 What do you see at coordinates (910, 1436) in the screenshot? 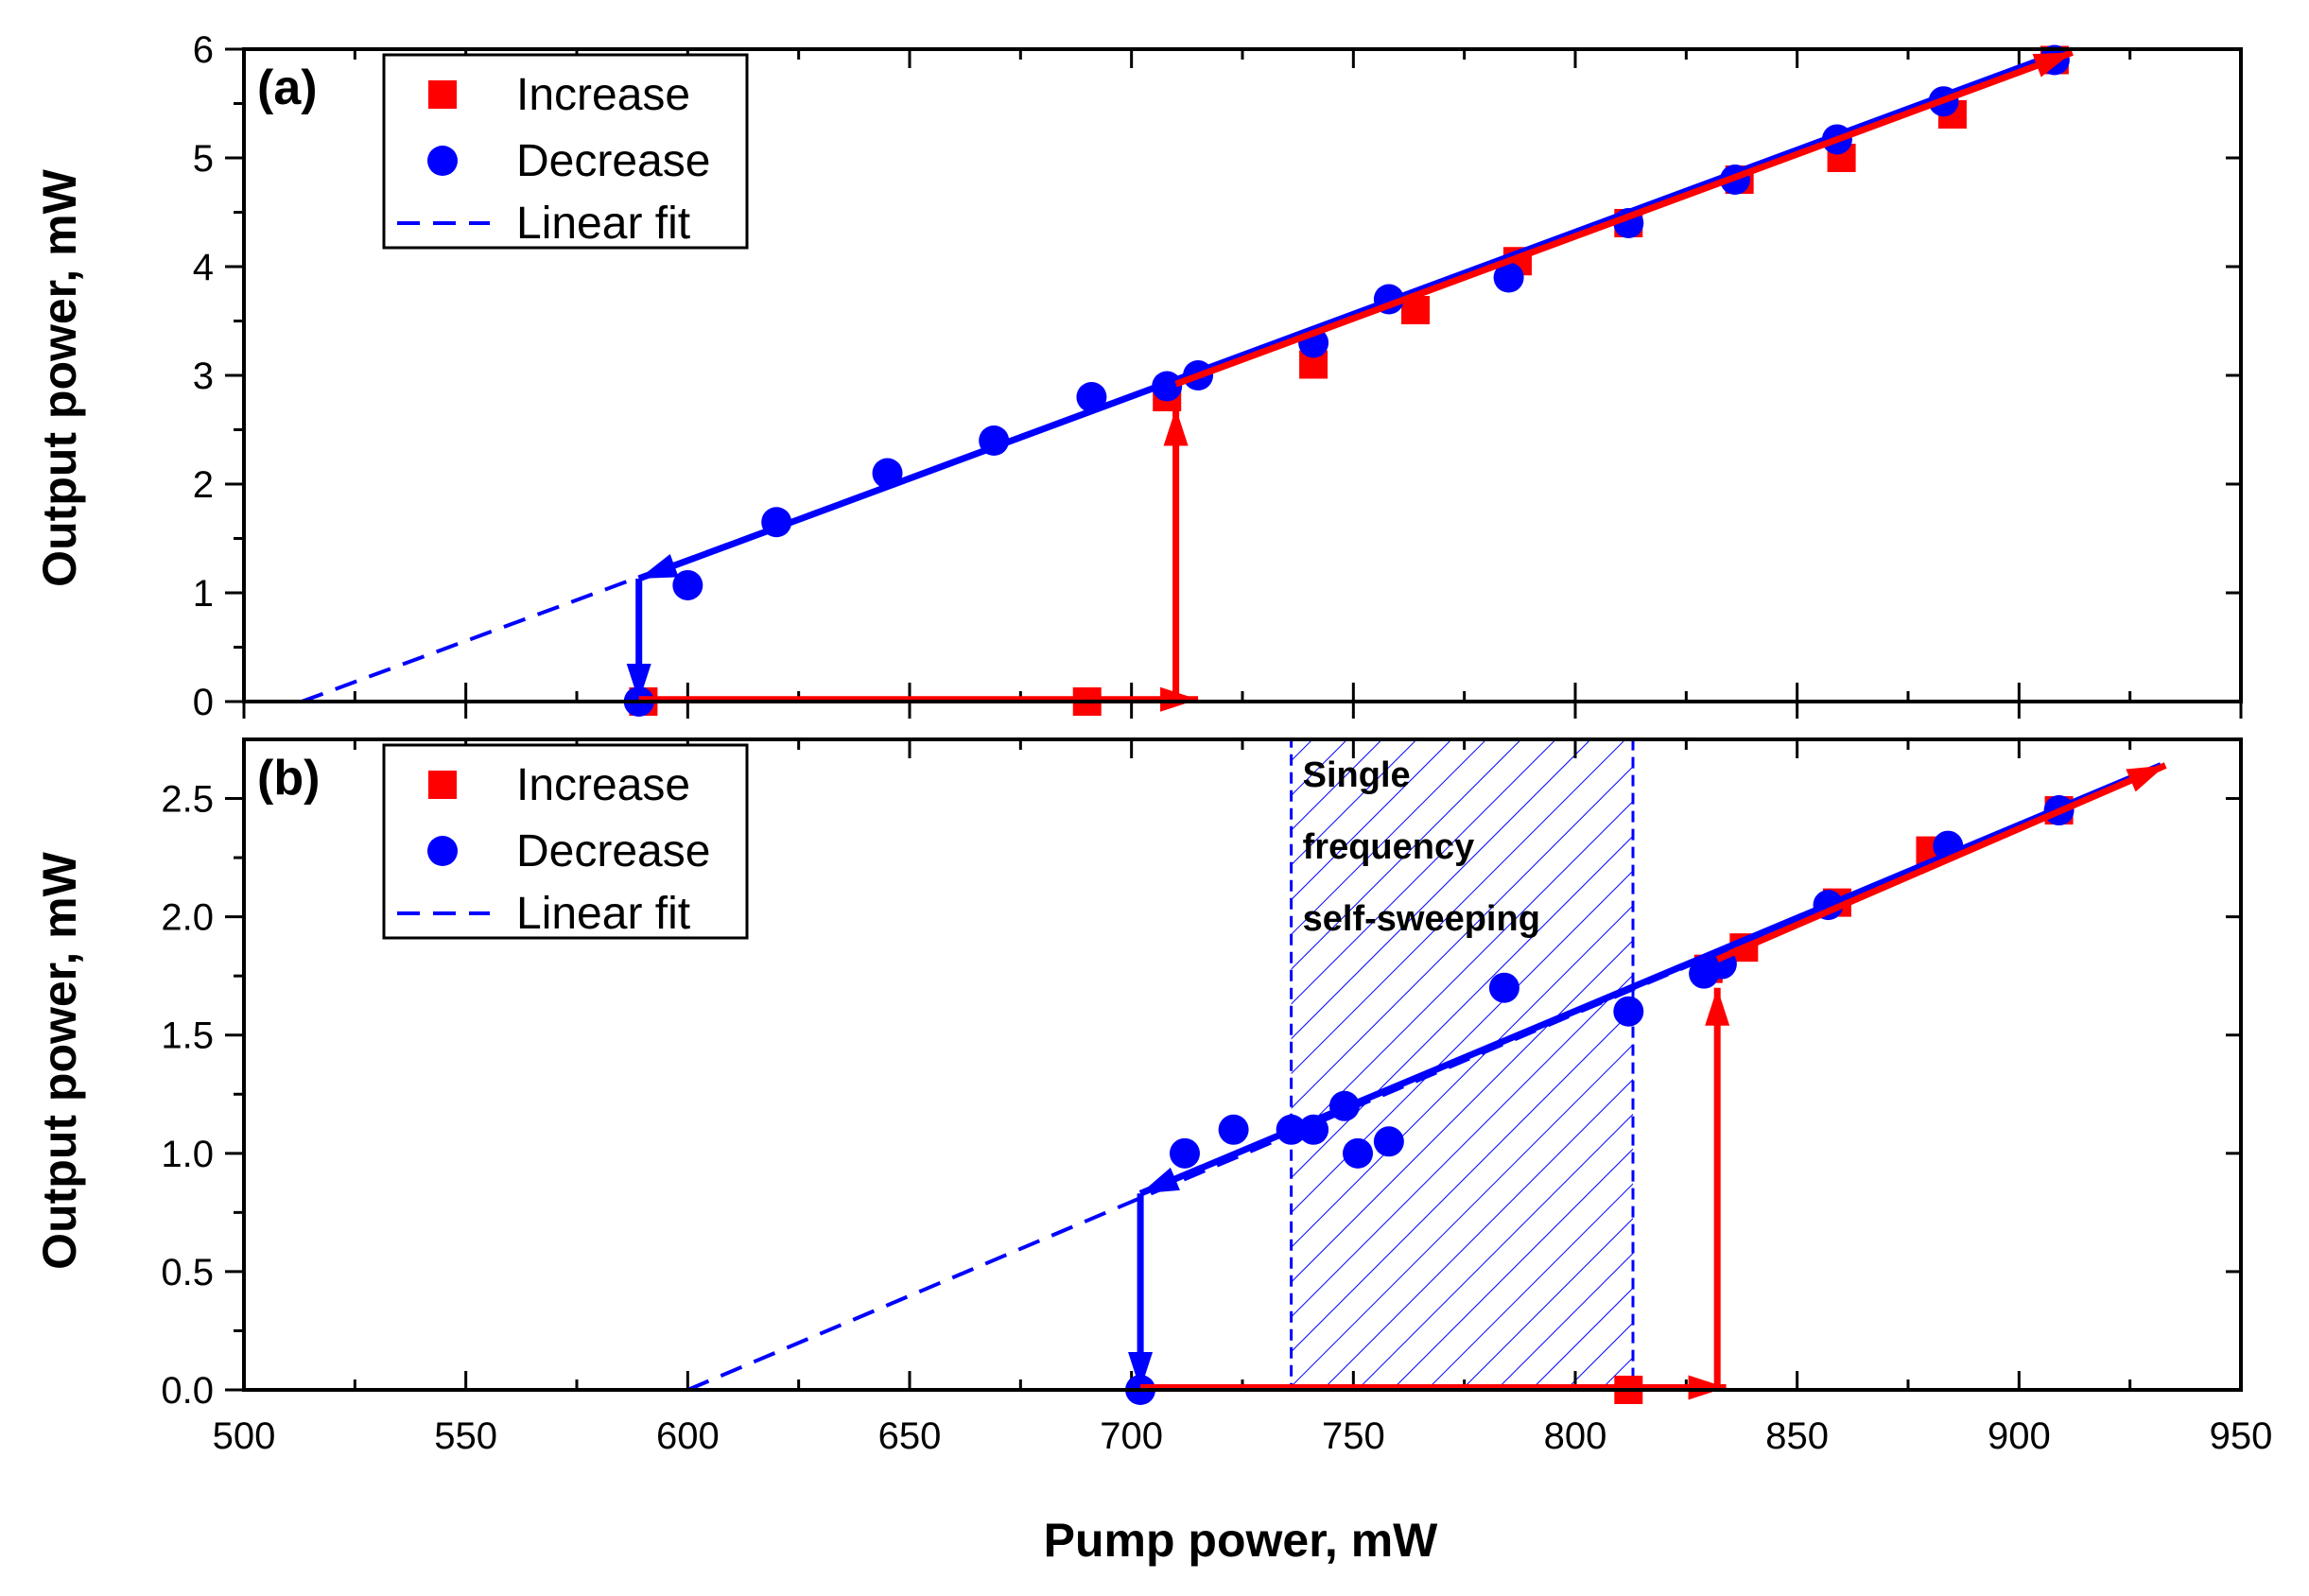
I see `x-tick-label: 650` at bounding box center [910, 1436].